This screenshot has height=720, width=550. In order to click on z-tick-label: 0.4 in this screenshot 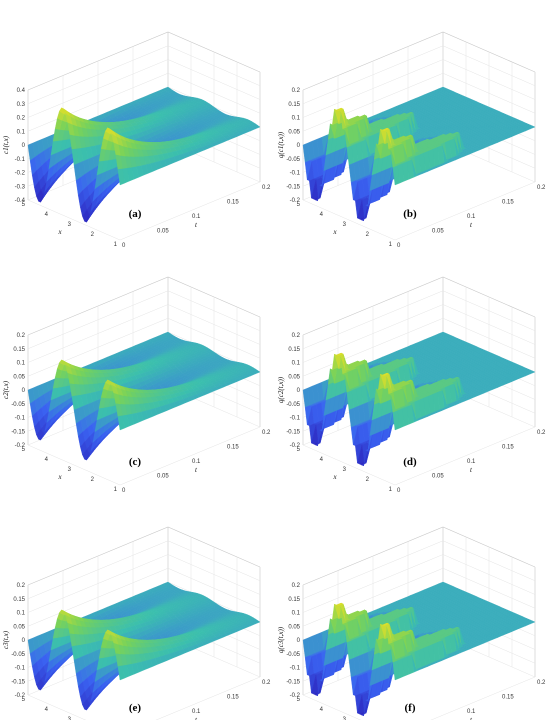, I will do `click(21, 91)`.